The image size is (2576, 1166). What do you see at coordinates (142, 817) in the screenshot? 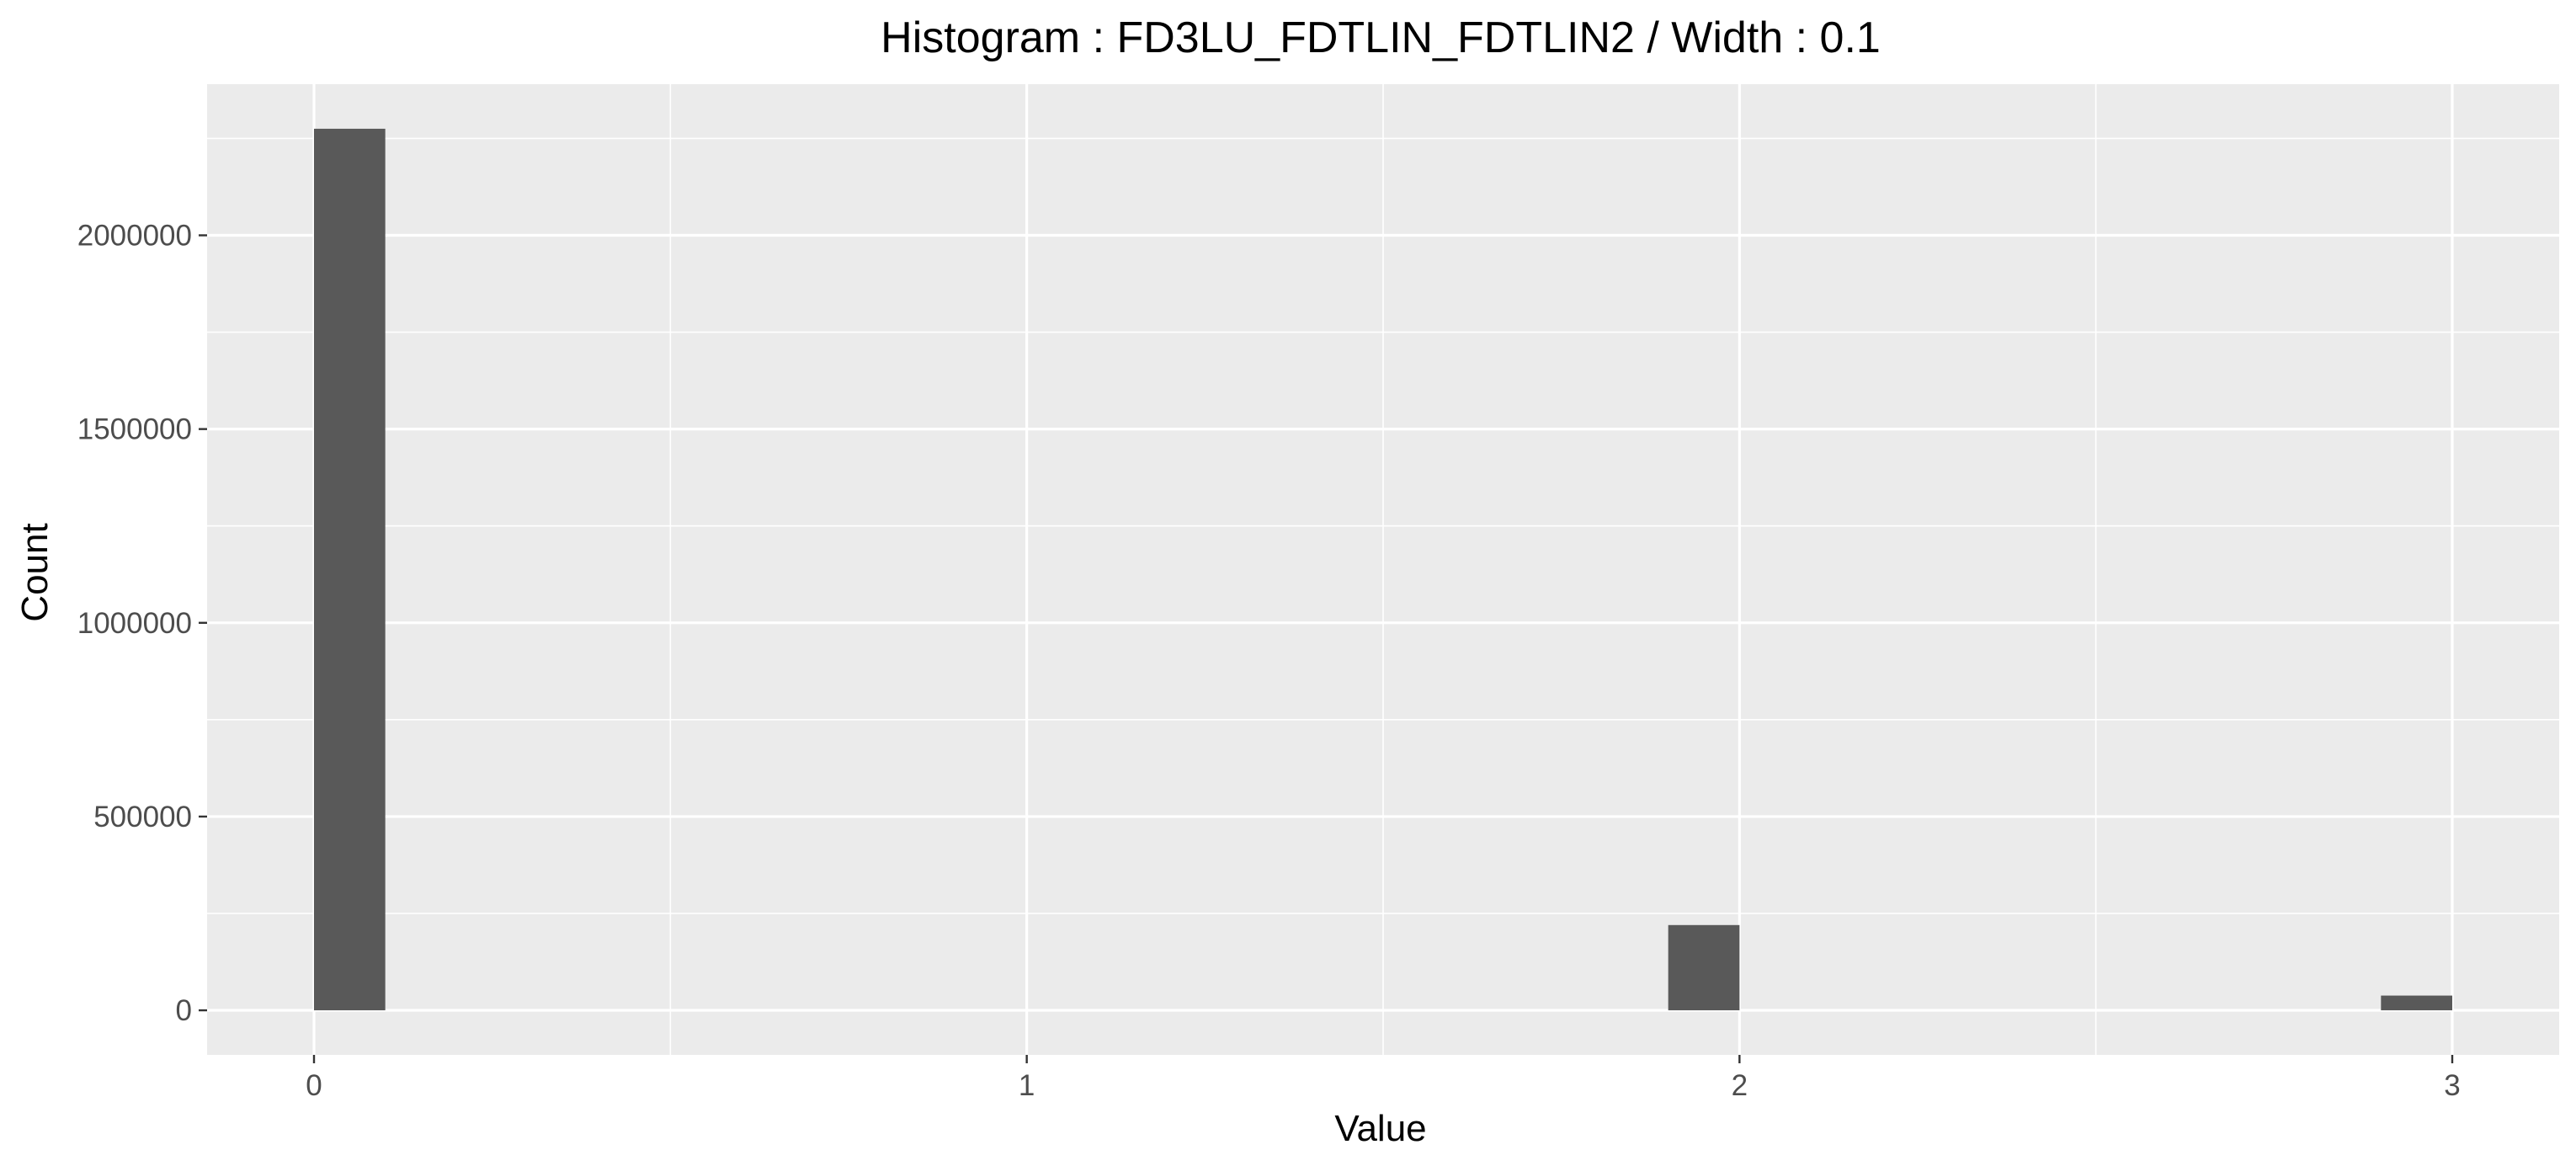
I see `y-tick-label: 500000` at bounding box center [142, 817].